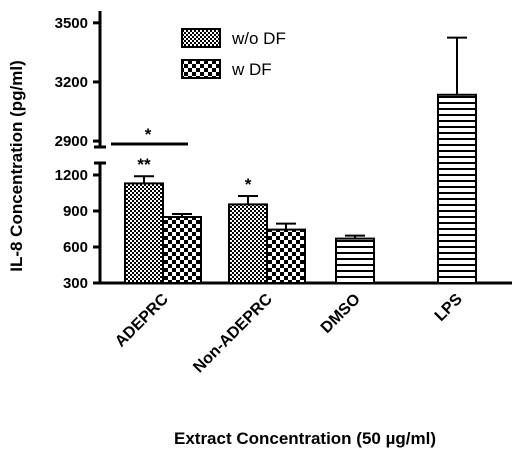 The image size is (518, 456). Describe the element at coordinates (341, 314) in the screenshot. I see `x-tick-label: DMSO` at that location.